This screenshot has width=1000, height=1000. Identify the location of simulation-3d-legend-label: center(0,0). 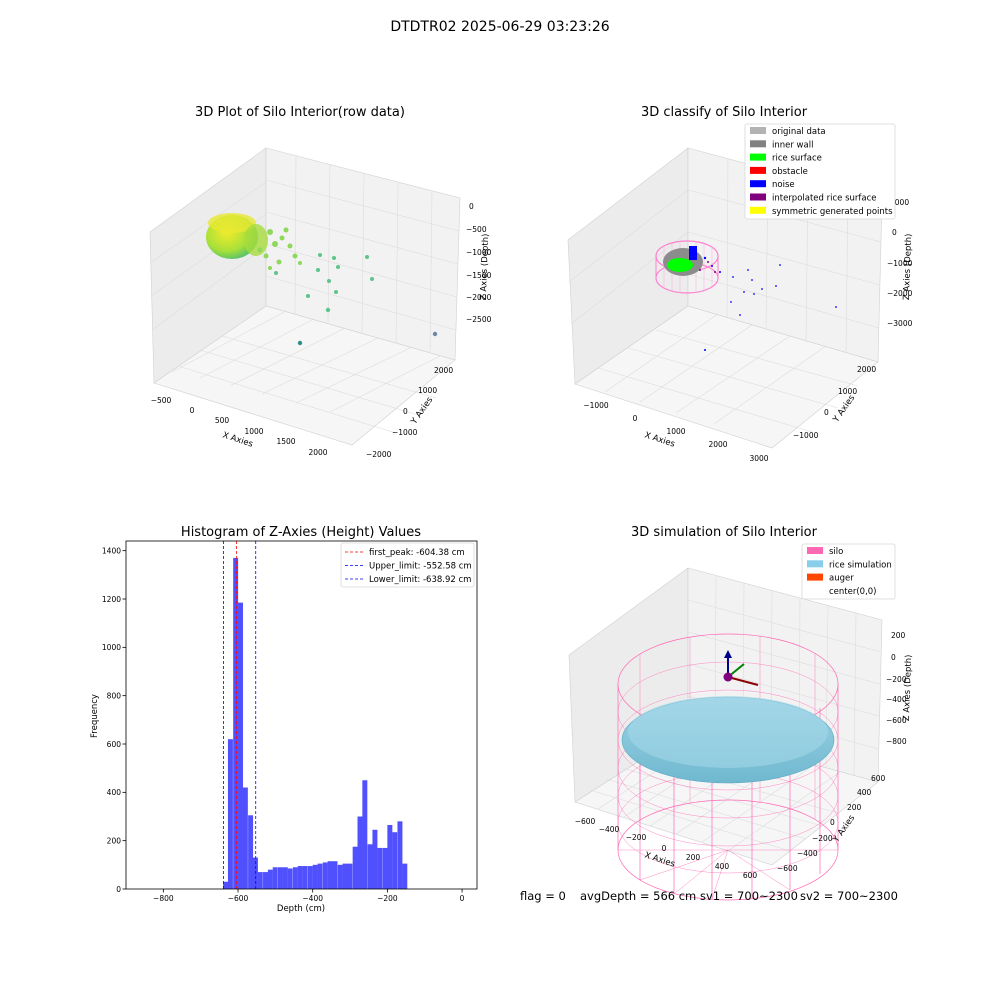
(853, 592).